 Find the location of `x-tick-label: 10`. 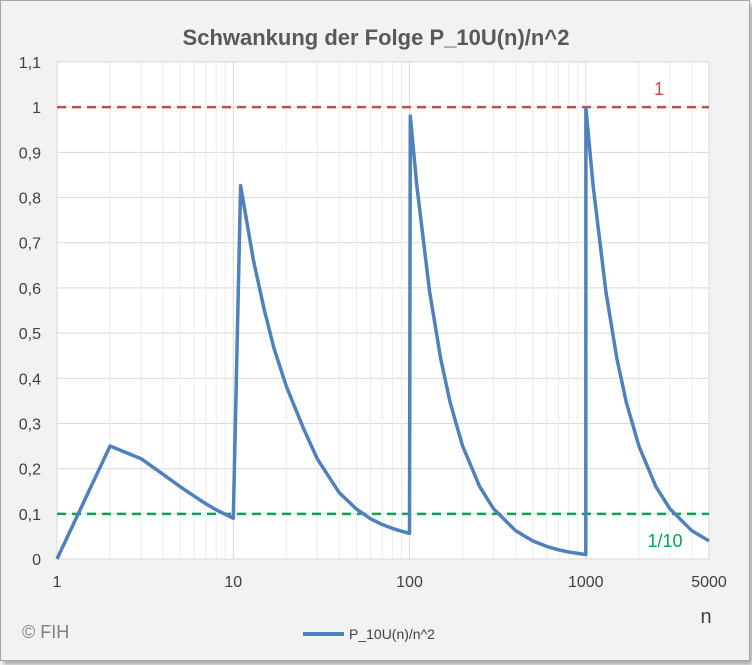

x-tick-label: 10 is located at coordinates (233, 582).